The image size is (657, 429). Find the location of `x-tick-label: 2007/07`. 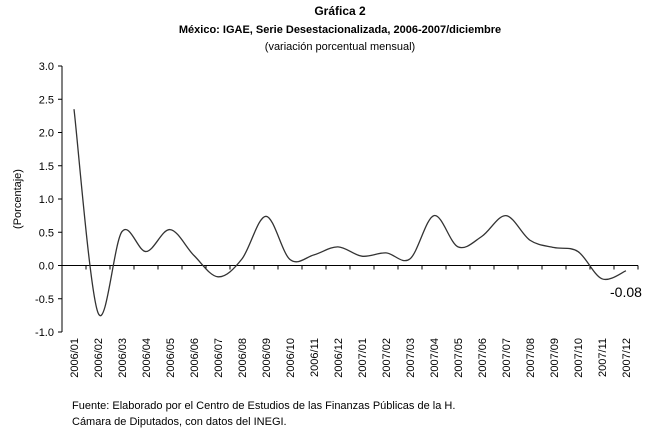

x-tick-label: 2007/07 is located at coordinates (507, 358).